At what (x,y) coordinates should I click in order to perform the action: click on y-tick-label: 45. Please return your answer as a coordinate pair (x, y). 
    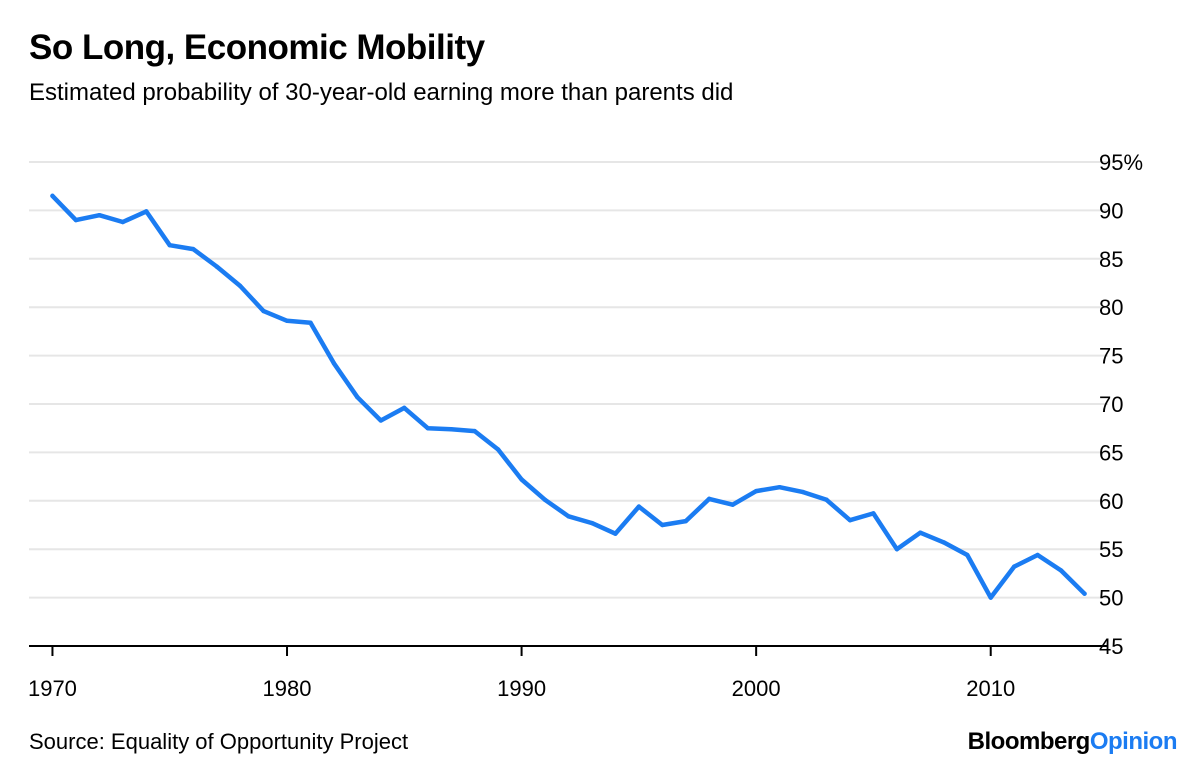
    Looking at the image, I should click on (1111, 646).